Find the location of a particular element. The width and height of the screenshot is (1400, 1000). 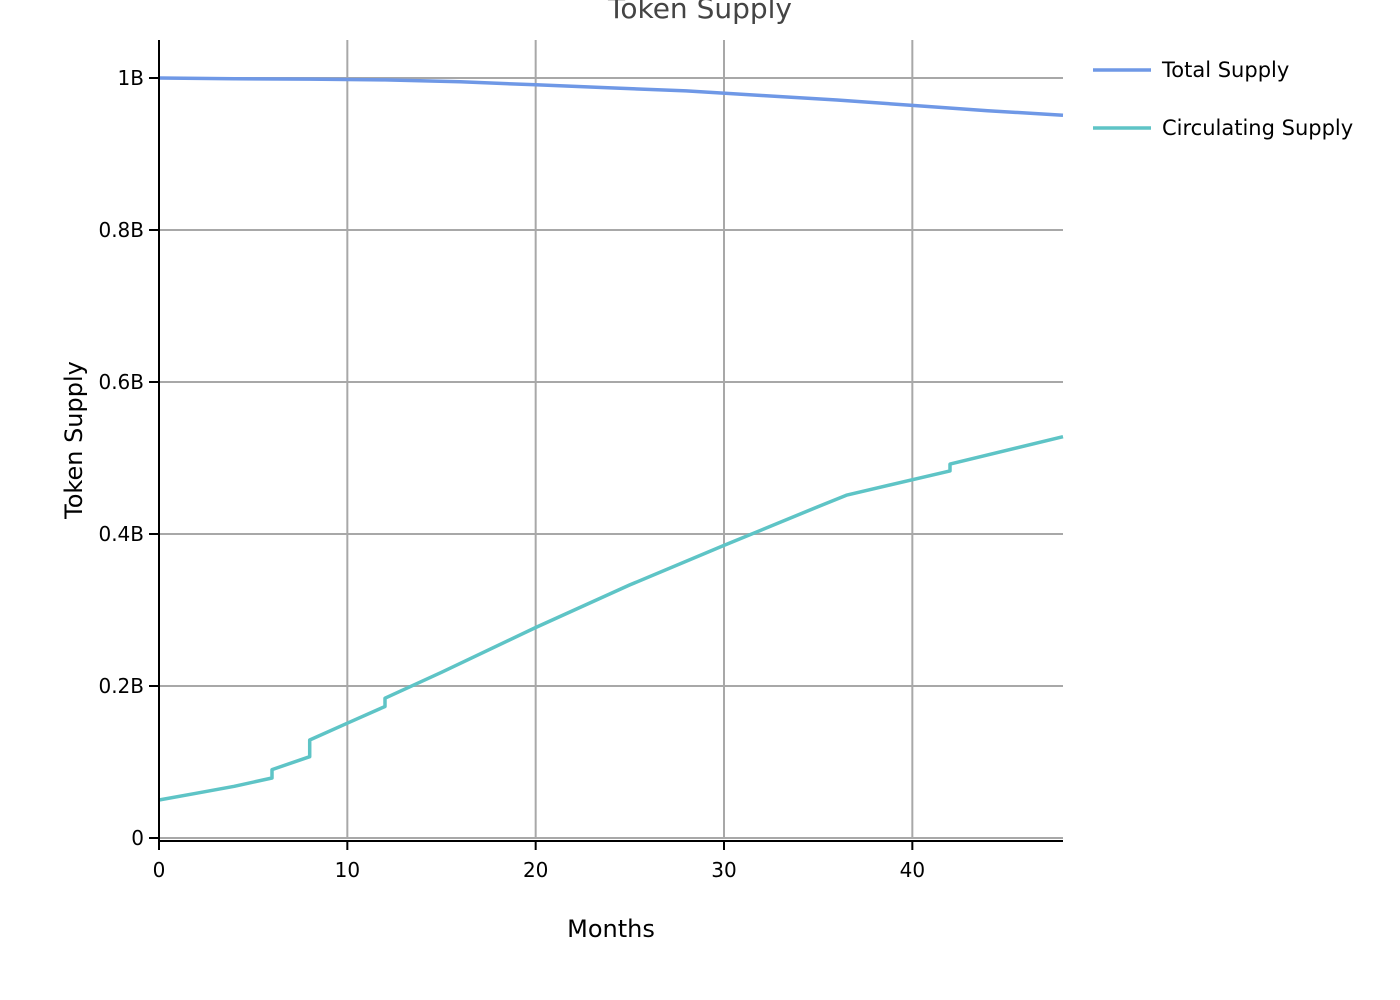

x-axis-ticks: 0 10 20 30 40 is located at coordinates (539, 861).